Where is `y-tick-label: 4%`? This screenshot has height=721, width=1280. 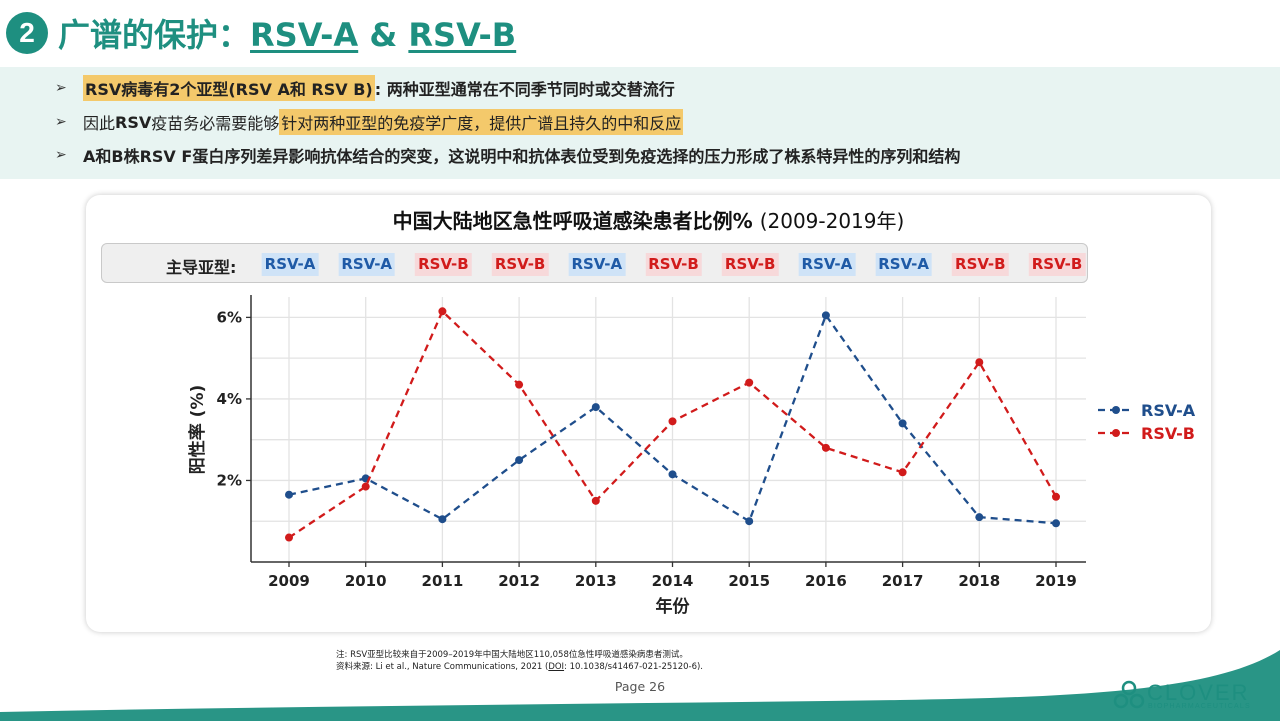
y-tick-label: 4% is located at coordinates (229, 399).